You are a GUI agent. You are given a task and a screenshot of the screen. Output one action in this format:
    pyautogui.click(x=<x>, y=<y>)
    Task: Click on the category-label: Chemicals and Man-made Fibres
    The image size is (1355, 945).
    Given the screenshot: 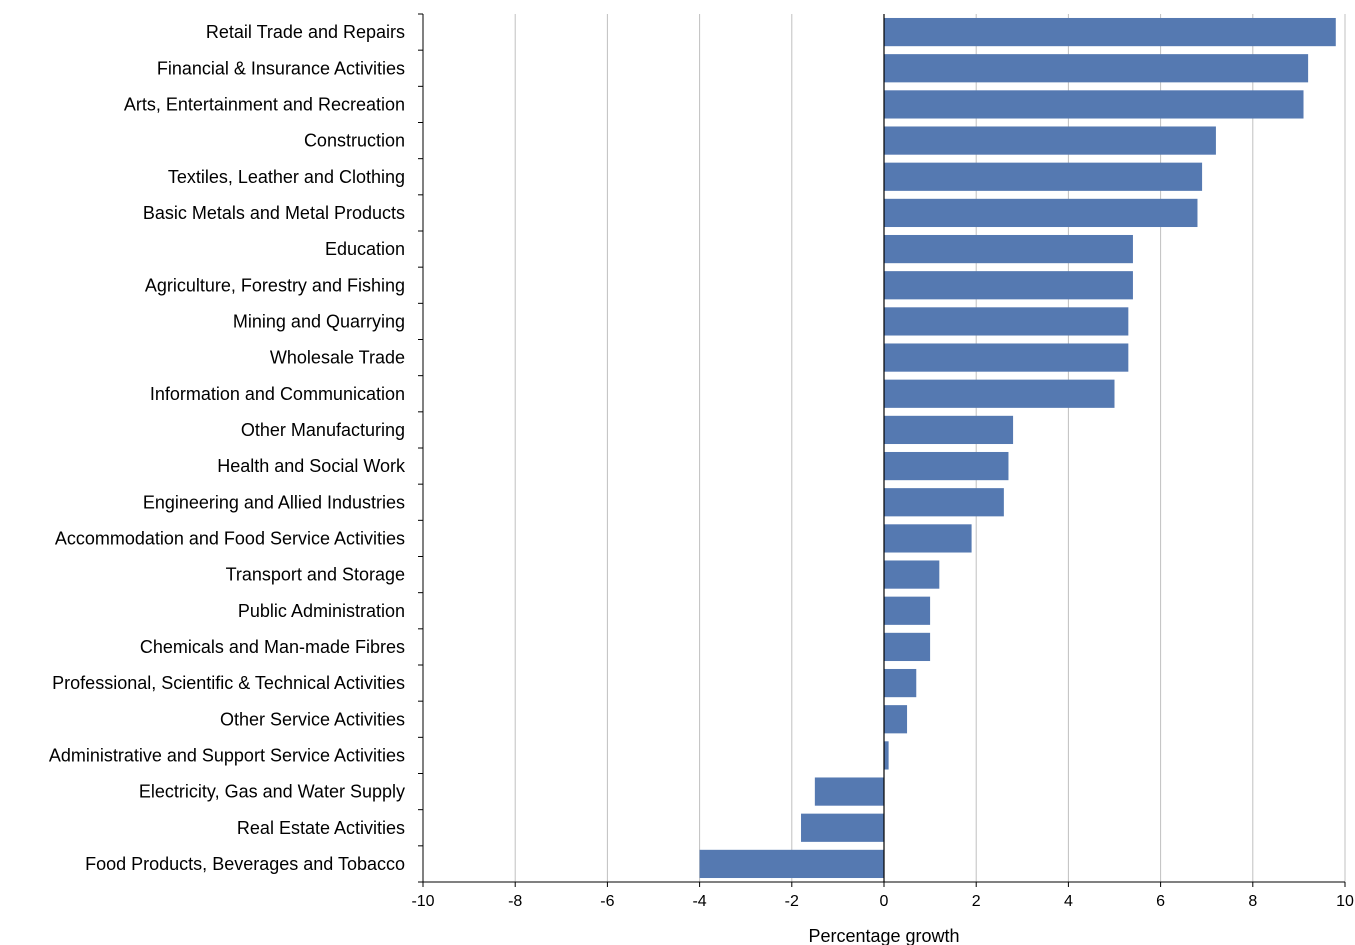 What is the action you would take?
    pyautogui.click(x=272, y=647)
    